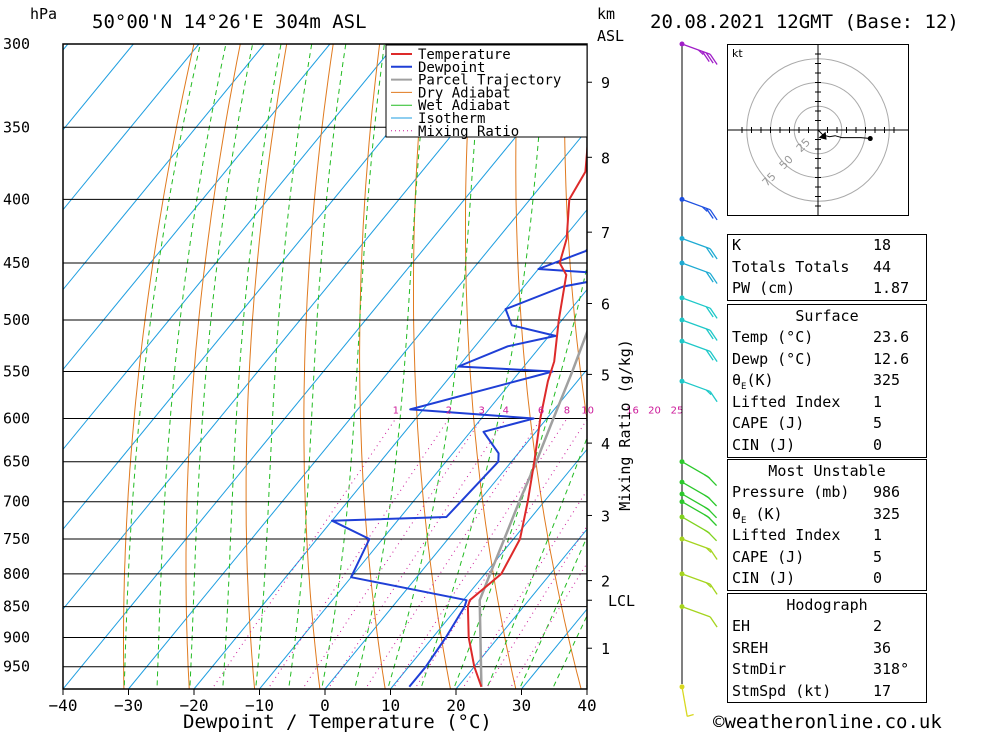 Image resolution: width=1000 pixels, height=733 pixels. What do you see at coordinates (16, 667) in the screenshot?
I see `pressure-tick-label: 950` at bounding box center [16, 667].